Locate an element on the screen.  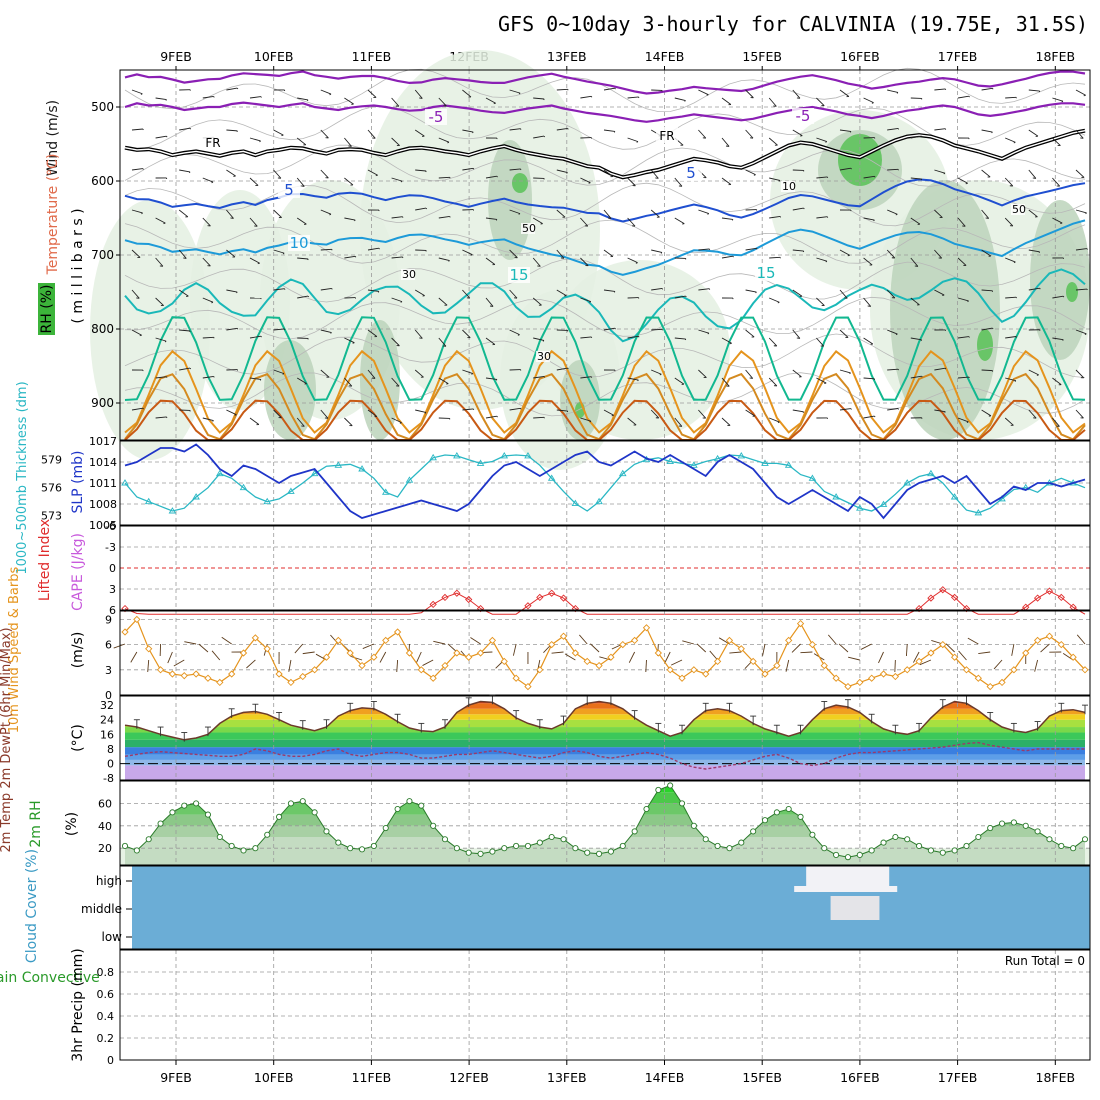
thickness-tick: 573 is located at coordinates (51, 516).